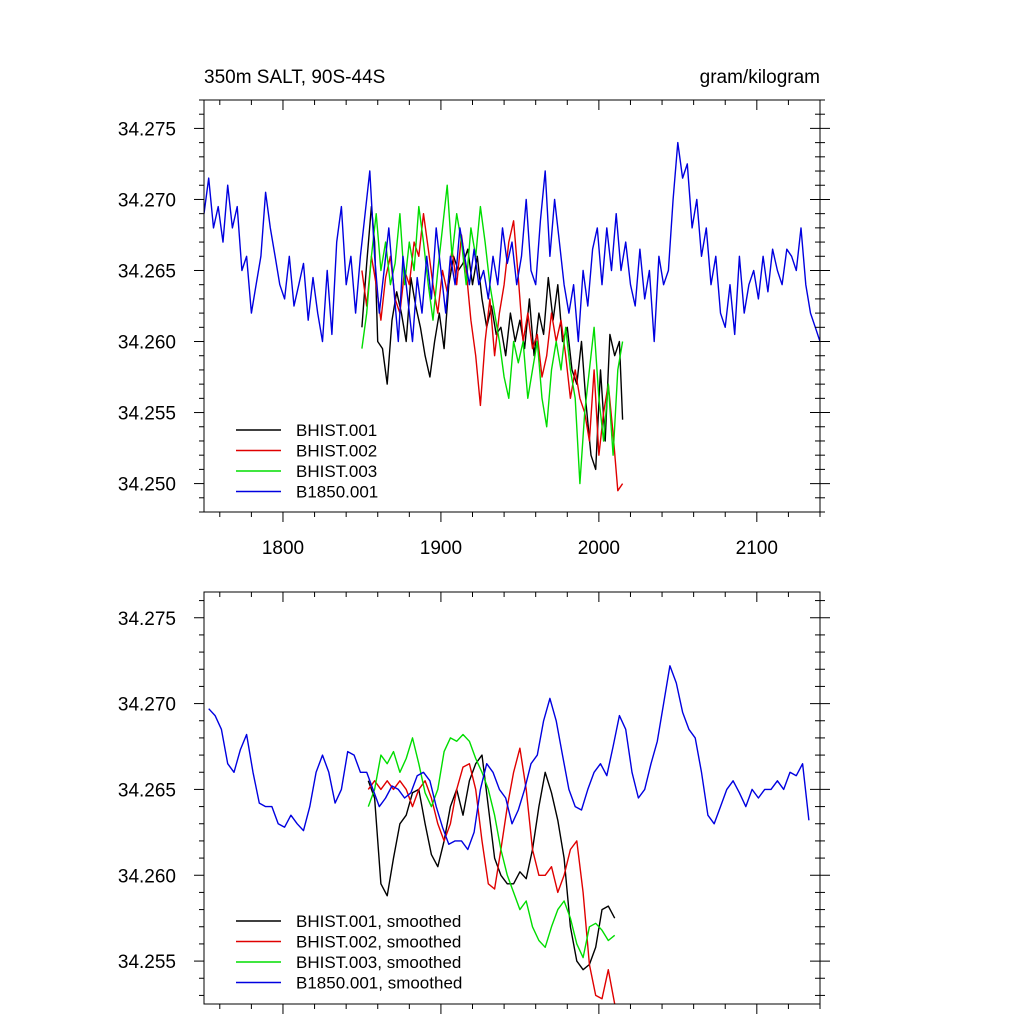 This screenshot has width=1024, height=1024. Describe the element at coordinates (283, 548) in the screenshot. I see `x-tick-label: 1800` at that location.